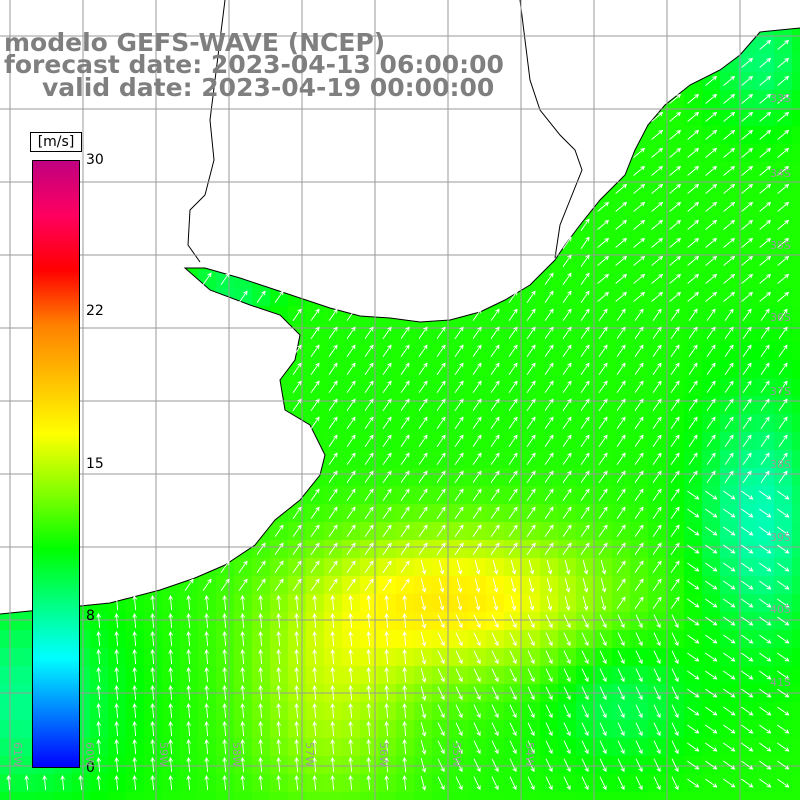 The height and width of the screenshot is (800, 800). What do you see at coordinates (780, 682) in the screenshot?
I see `lat-label: 41S` at bounding box center [780, 682].